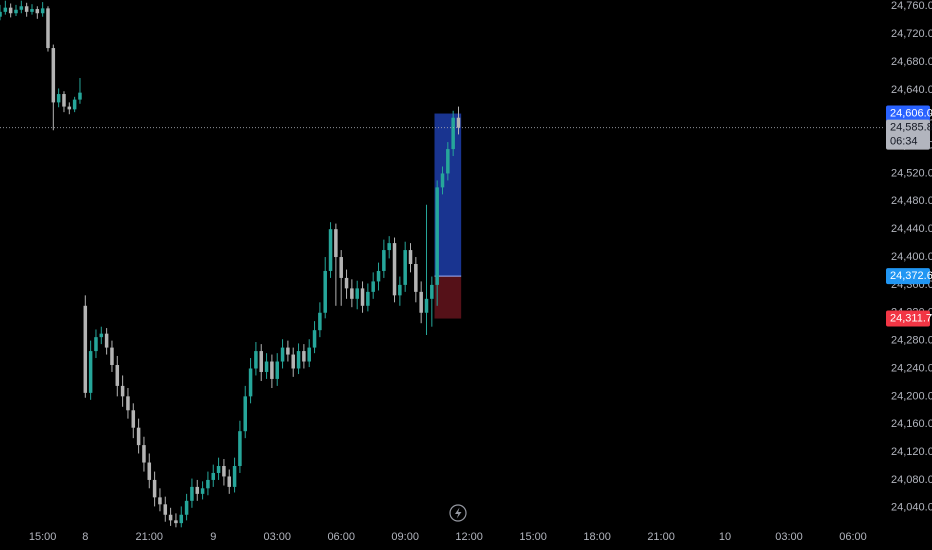  Describe the element at coordinates (911, 257) in the screenshot. I see `y-tick-label: 24,400.0` at that location.